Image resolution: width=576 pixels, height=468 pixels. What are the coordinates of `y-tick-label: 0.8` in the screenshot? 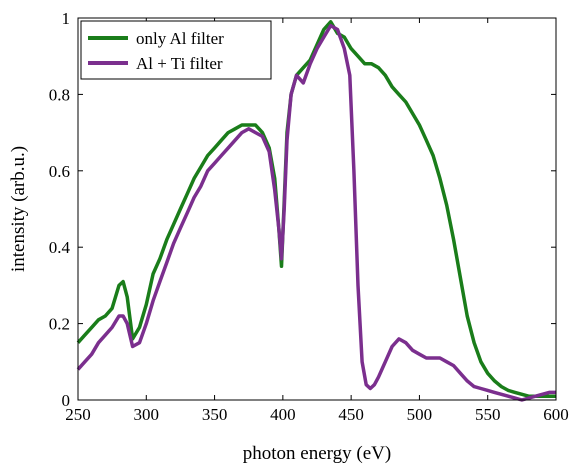 It's located at (59, 94).